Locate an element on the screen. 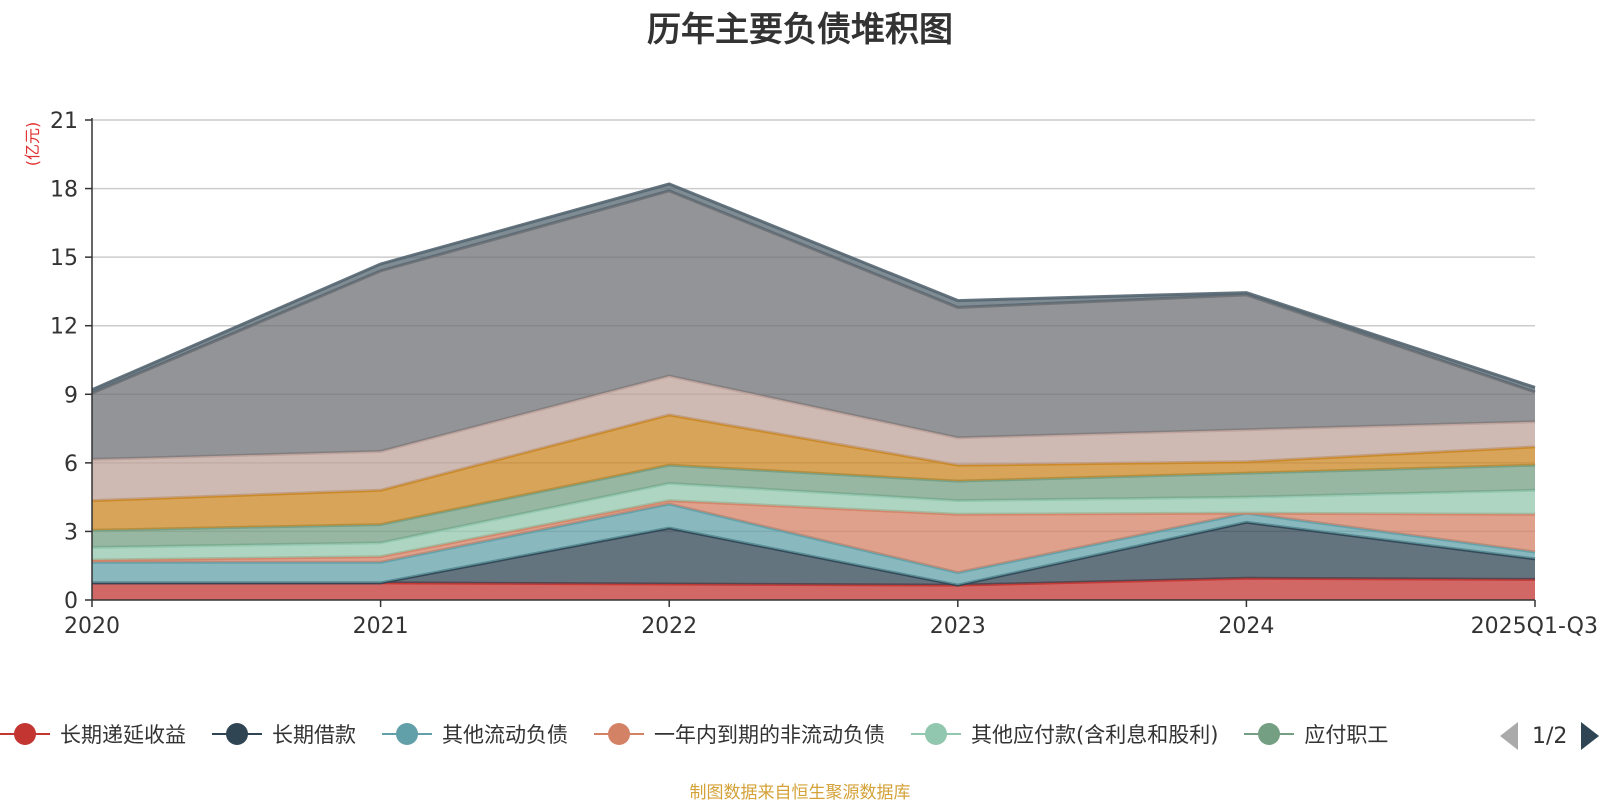  legend-item: 其他应付款(含利息和股利) is located at coordinates (1064, 734).